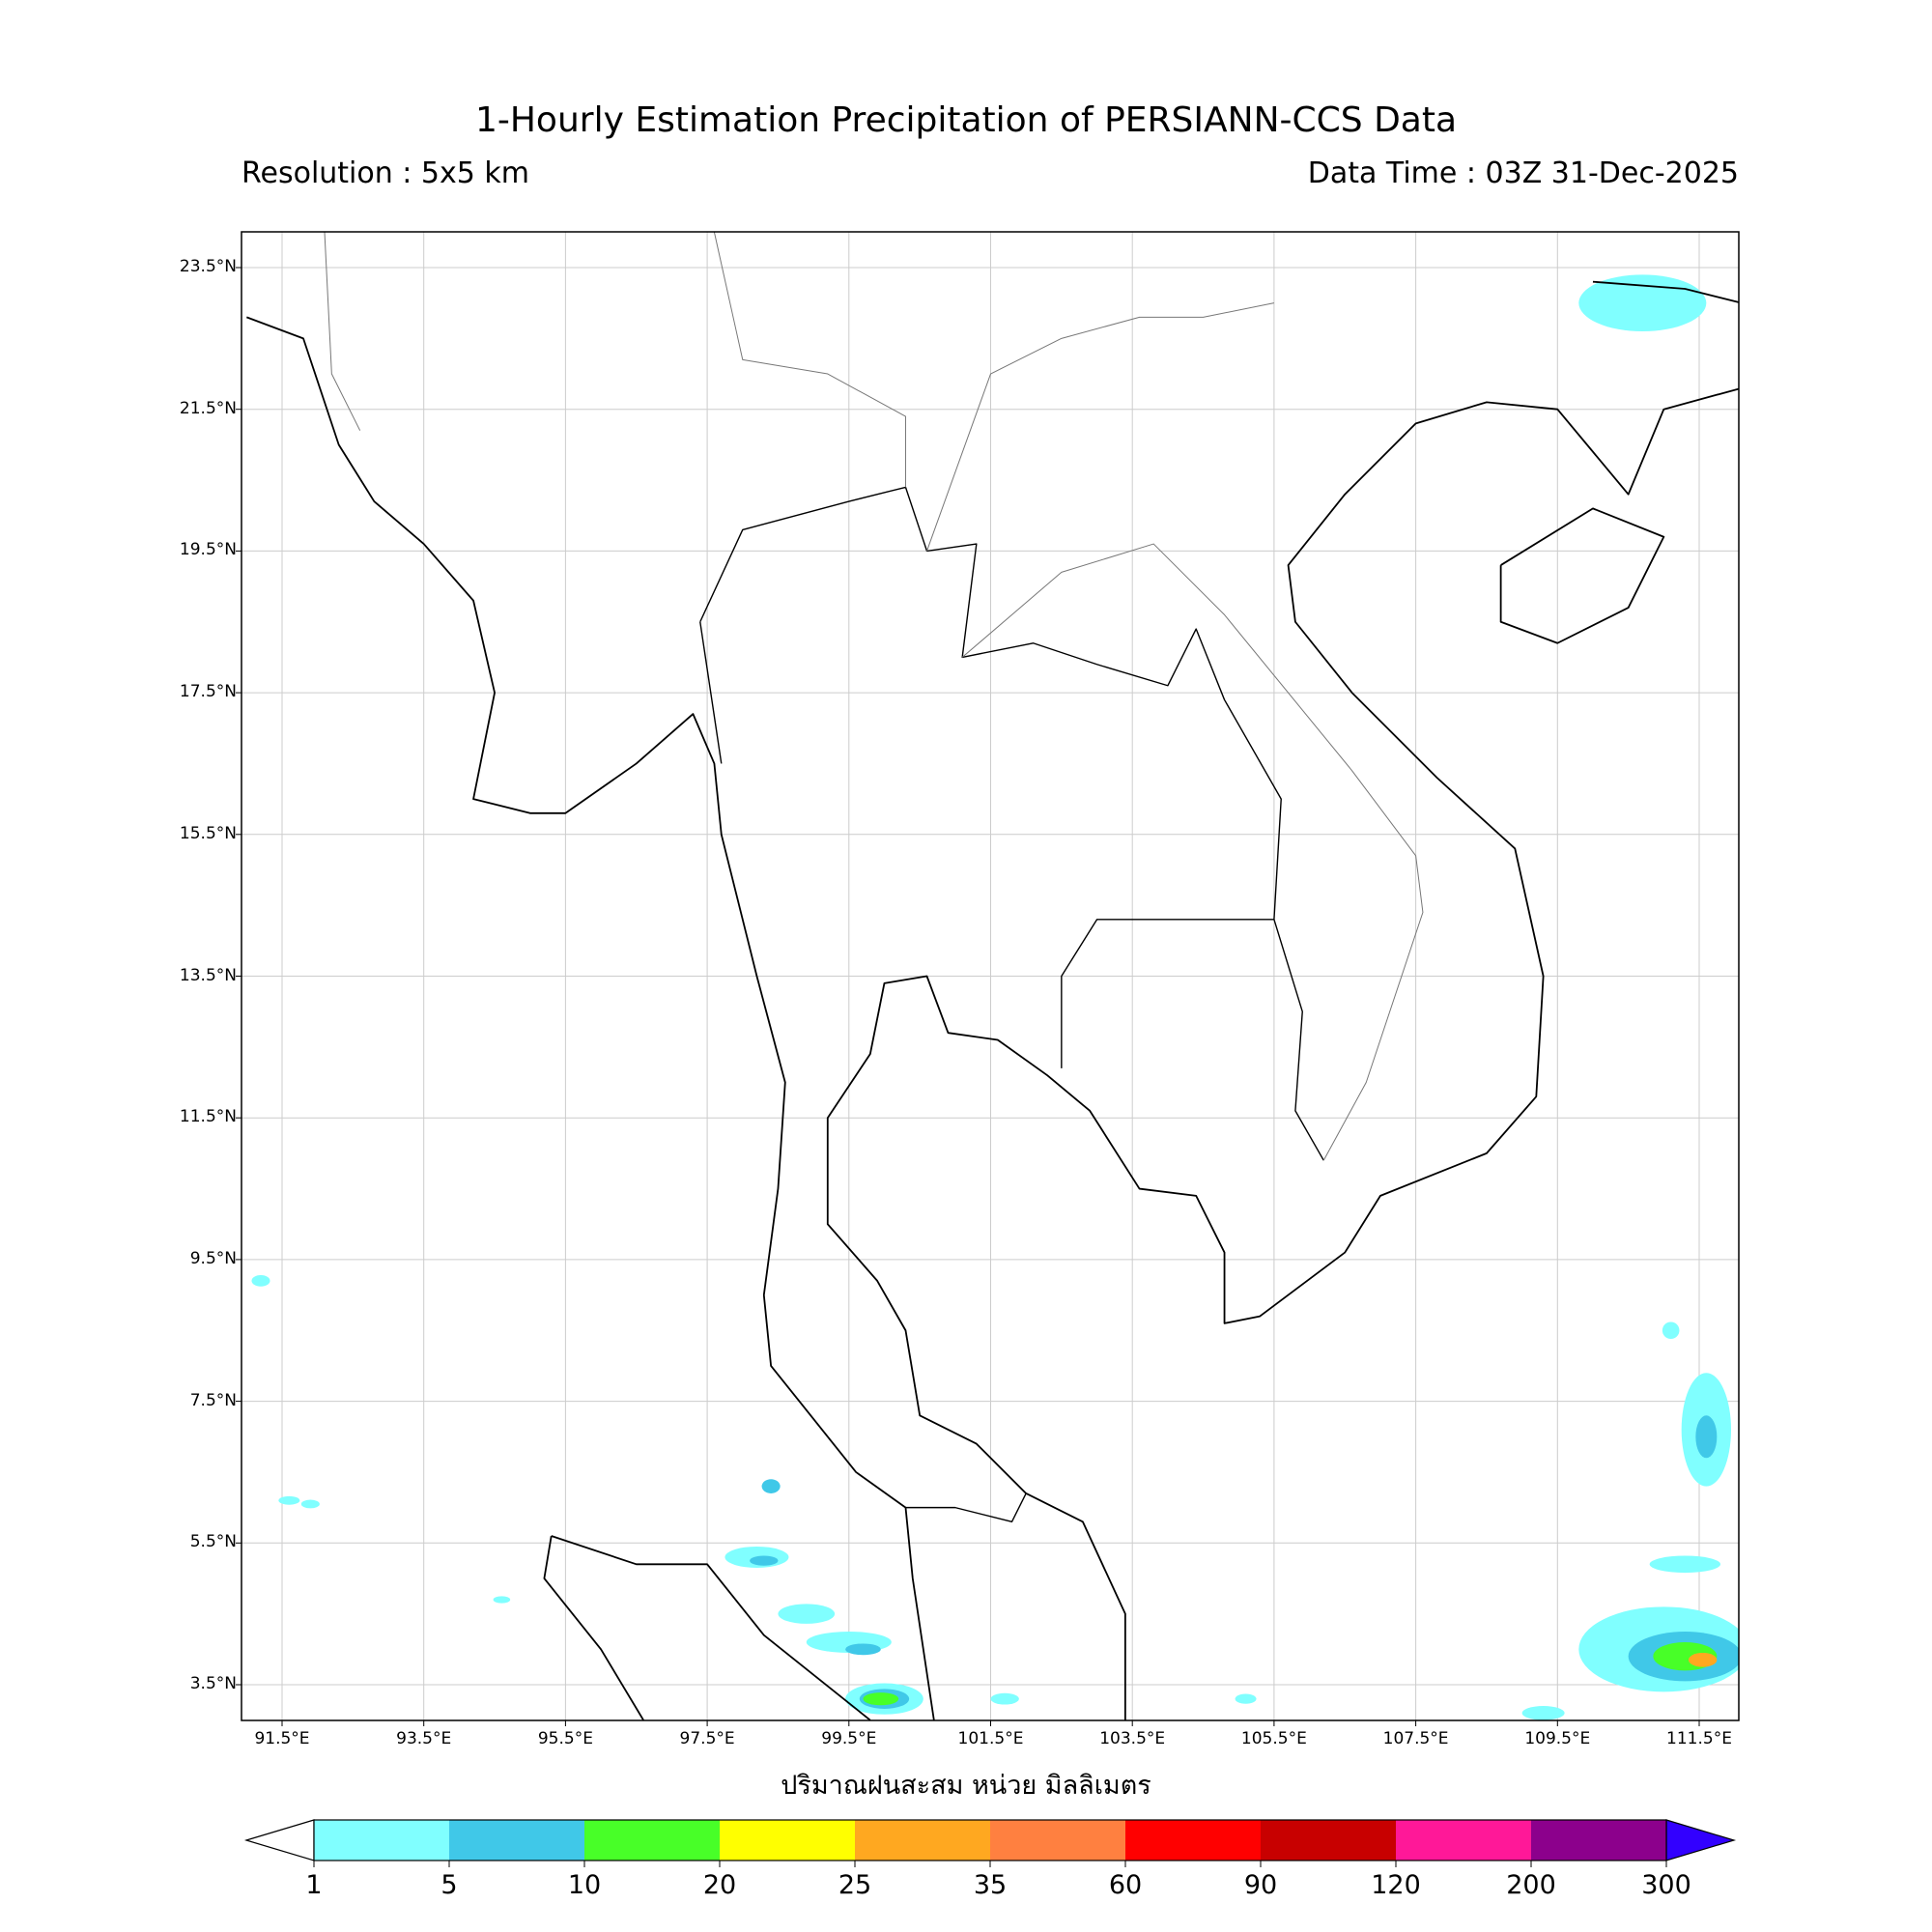 This screenshot has width=1932, height=1932. What do you see at coordinates (565, 1738) in the screenshot?
I see `lon-tick-label: 95.5°E` at bounding box center [565, 1738].